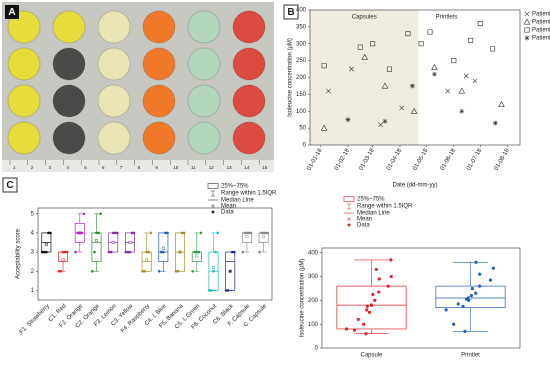 The width and height of the screenshot is (550, 380). What do you see at coordinates (447, 18) in the screenshot?
I see `annotation: Printlets` at bounding box center [447, 18].